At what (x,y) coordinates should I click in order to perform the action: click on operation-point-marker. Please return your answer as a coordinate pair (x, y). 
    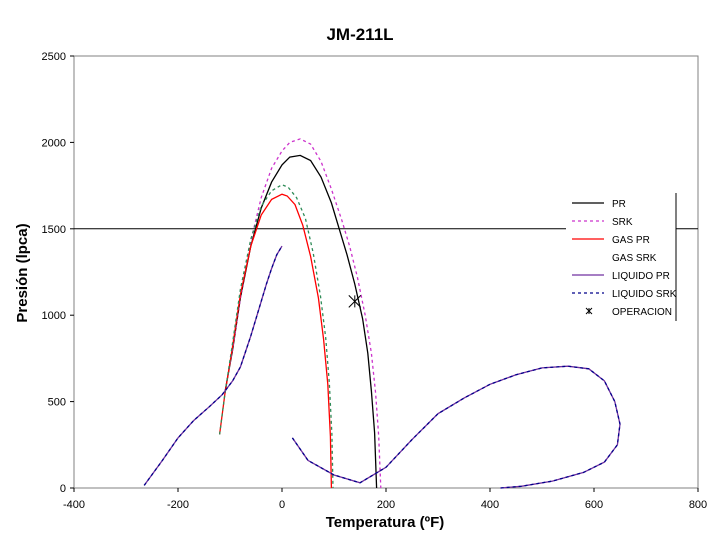
    Looking at the image, I should click on (355, 301).